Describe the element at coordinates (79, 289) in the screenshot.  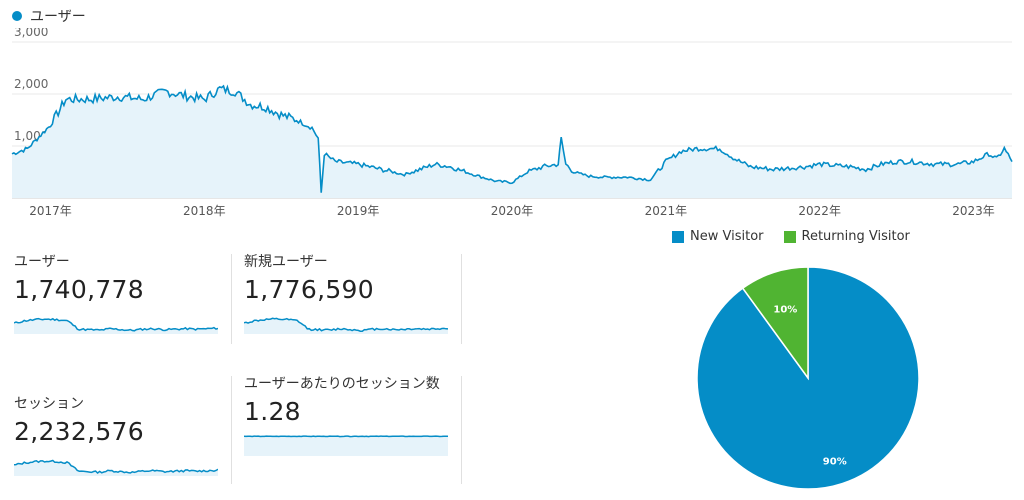
I see `metric-value: 1,740,778` at that location.